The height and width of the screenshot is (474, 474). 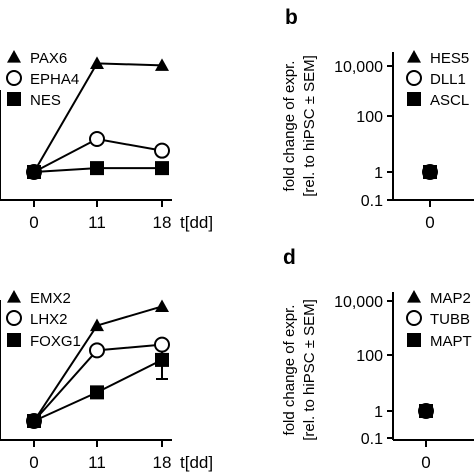 What do you see at coordinates (14, 78) in the screenshot?
I see `legend-marker-epha4` at bounding box center [14, 78].